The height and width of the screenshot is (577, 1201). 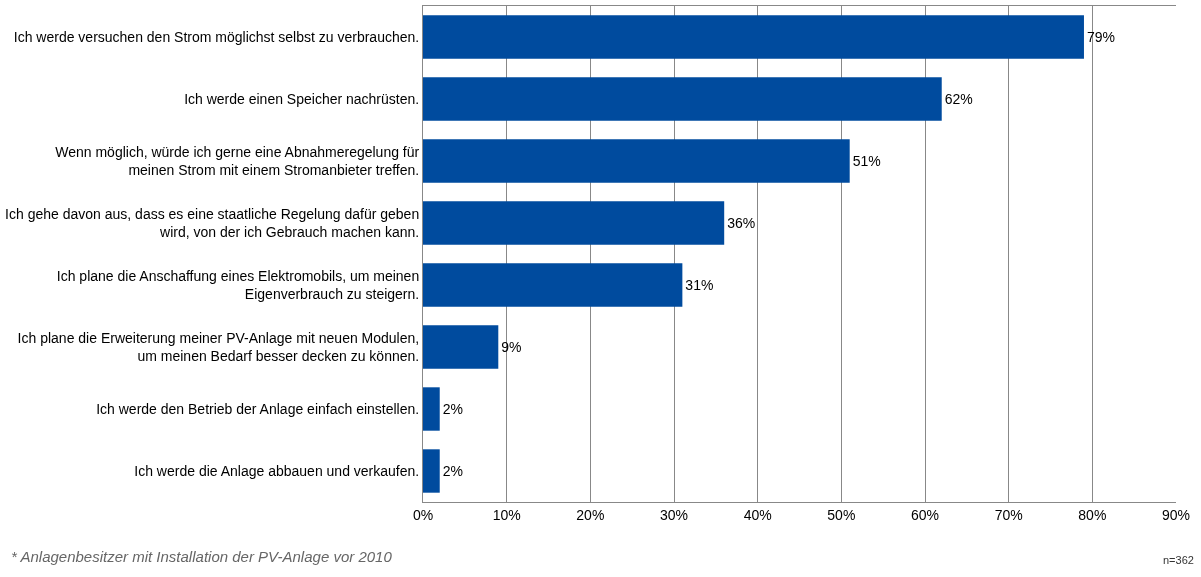 What do you see at coordinates (866, 161) in the screenshot?
I see `data-label: 51%` at bounding box center [866, 161].